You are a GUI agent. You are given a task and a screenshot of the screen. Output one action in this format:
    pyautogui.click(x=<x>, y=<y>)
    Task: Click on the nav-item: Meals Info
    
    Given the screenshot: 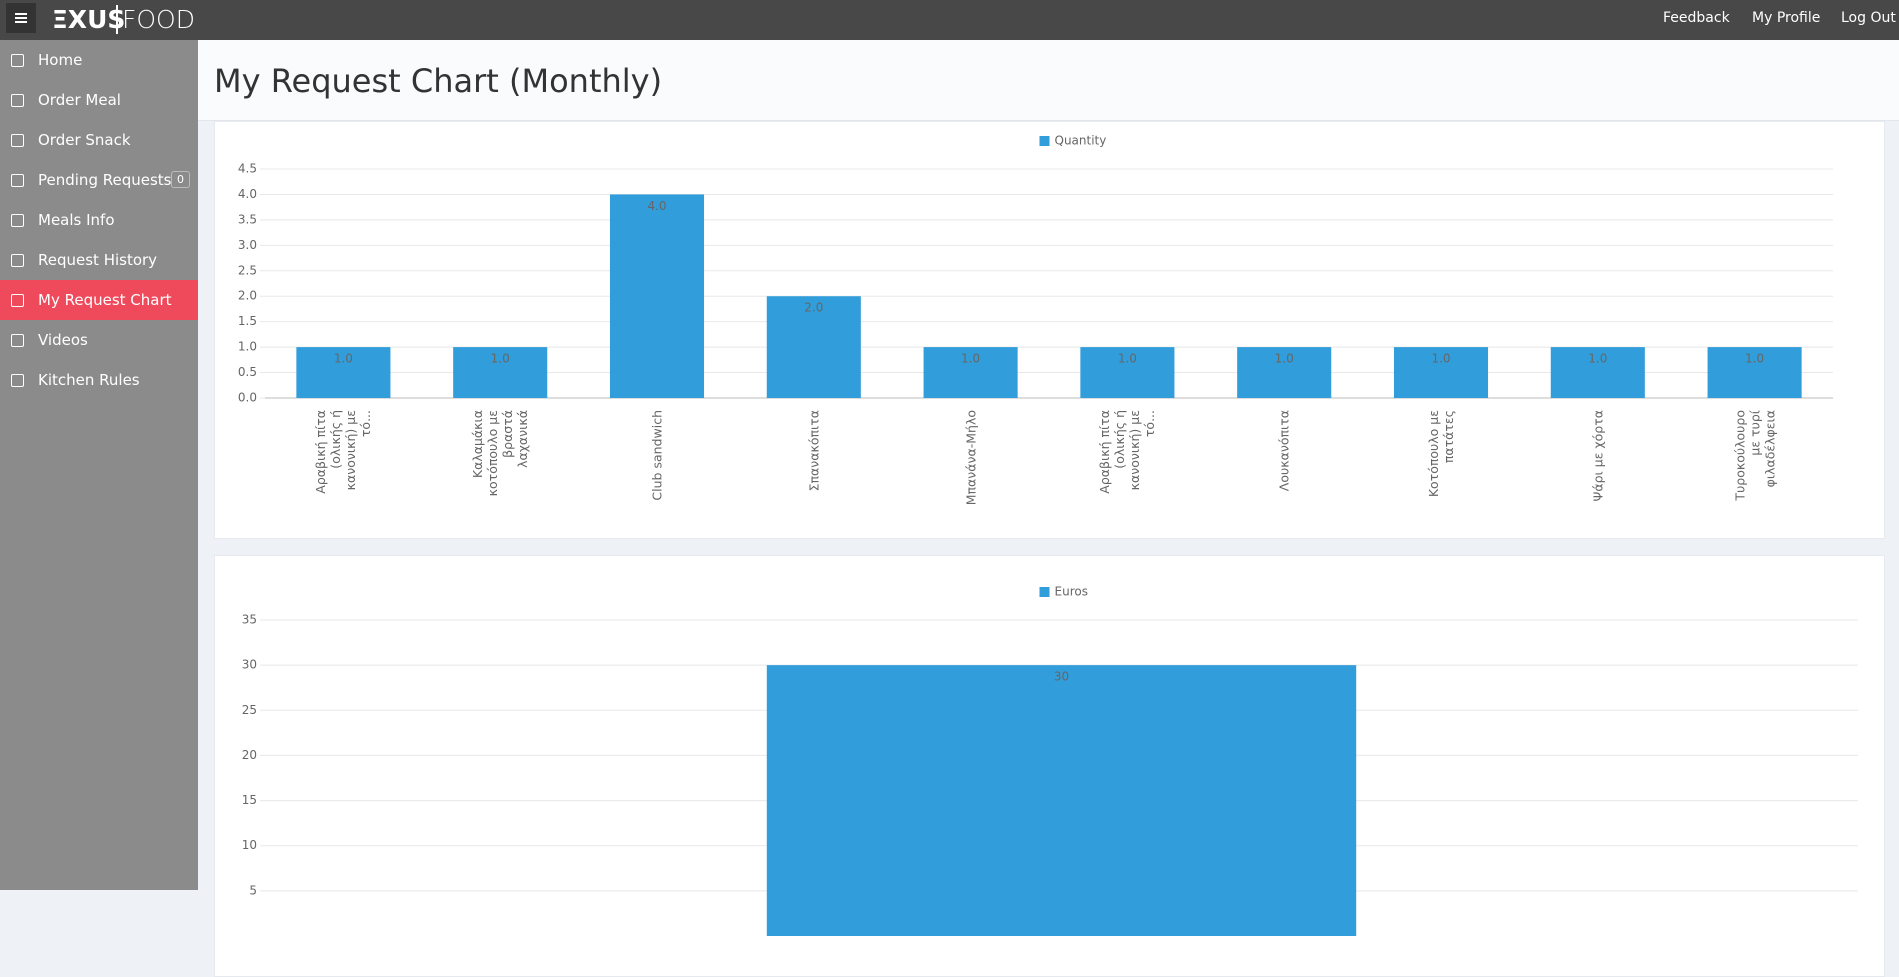 What is the action you would take?
    pyautogui.click(x=99, y=220)
    